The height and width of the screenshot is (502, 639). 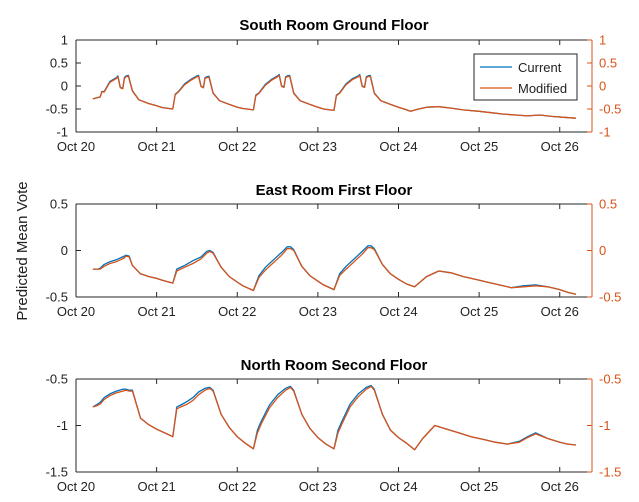 What do you see at coordinates (602, 40) in the screenshot?
I see `right-y-tick-label: 1` at bounding box center [602, 40].